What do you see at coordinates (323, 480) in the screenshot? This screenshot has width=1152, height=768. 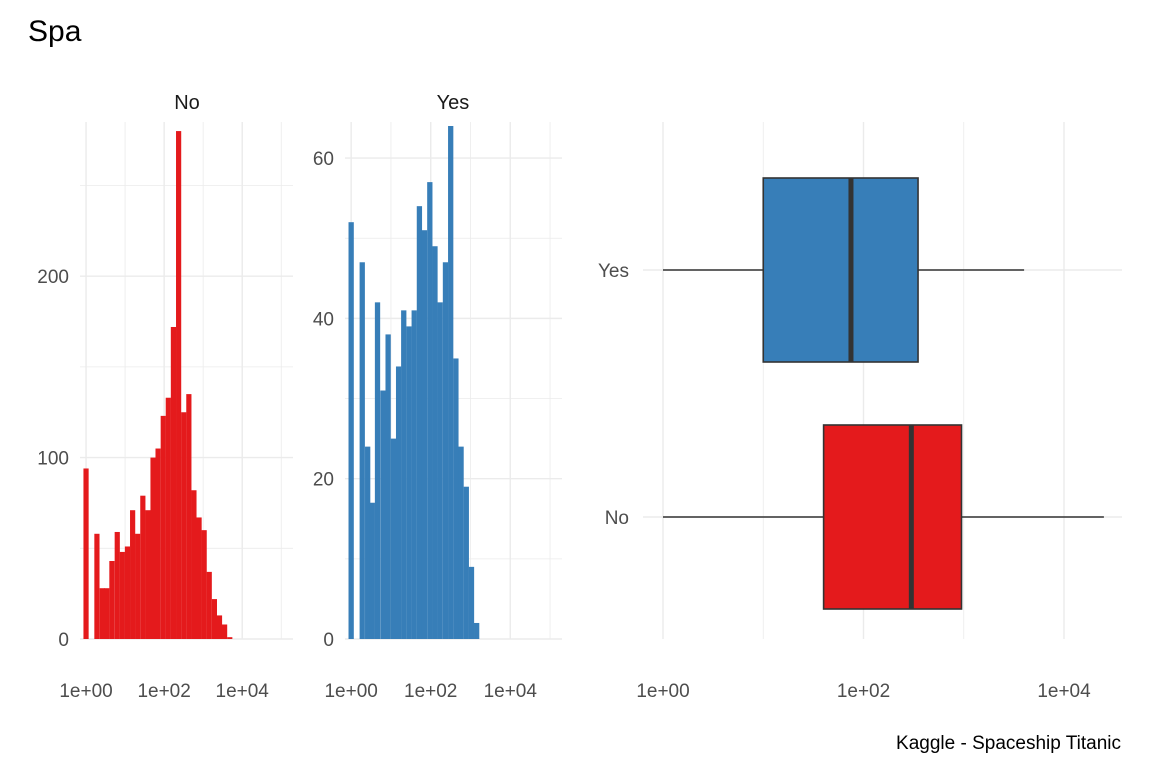 I see `y-tick-label: 20` at bounding box center [323, 480].